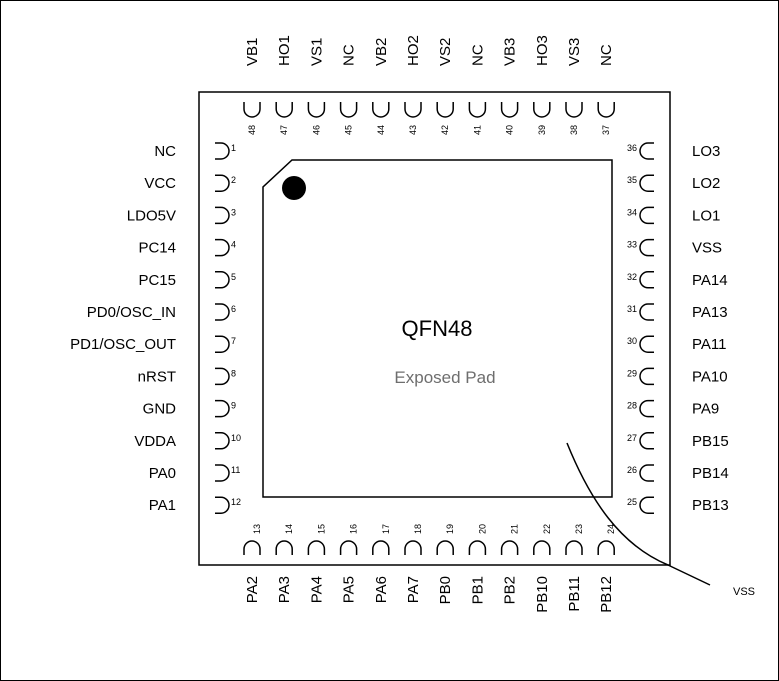 Image resolution: width=779 pixels, height=681 pixels. Describe the element at coordinates (606, 89) in the screenshot. I see `pin-37: 37 NC` at that location.